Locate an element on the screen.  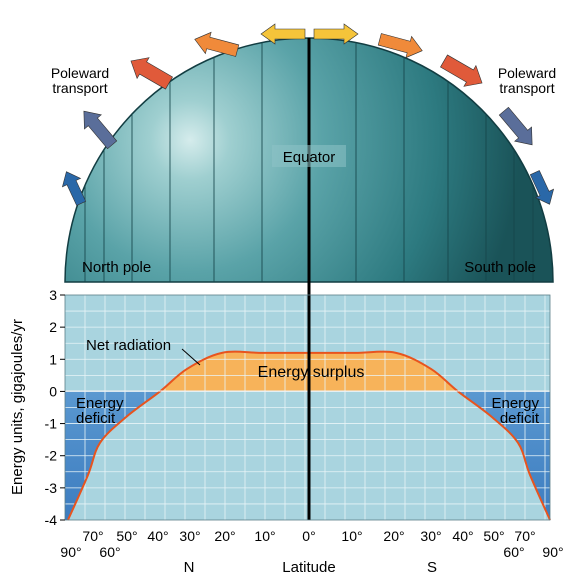
transport-label-left: Poleward transport is located at coordinates (80, 80).